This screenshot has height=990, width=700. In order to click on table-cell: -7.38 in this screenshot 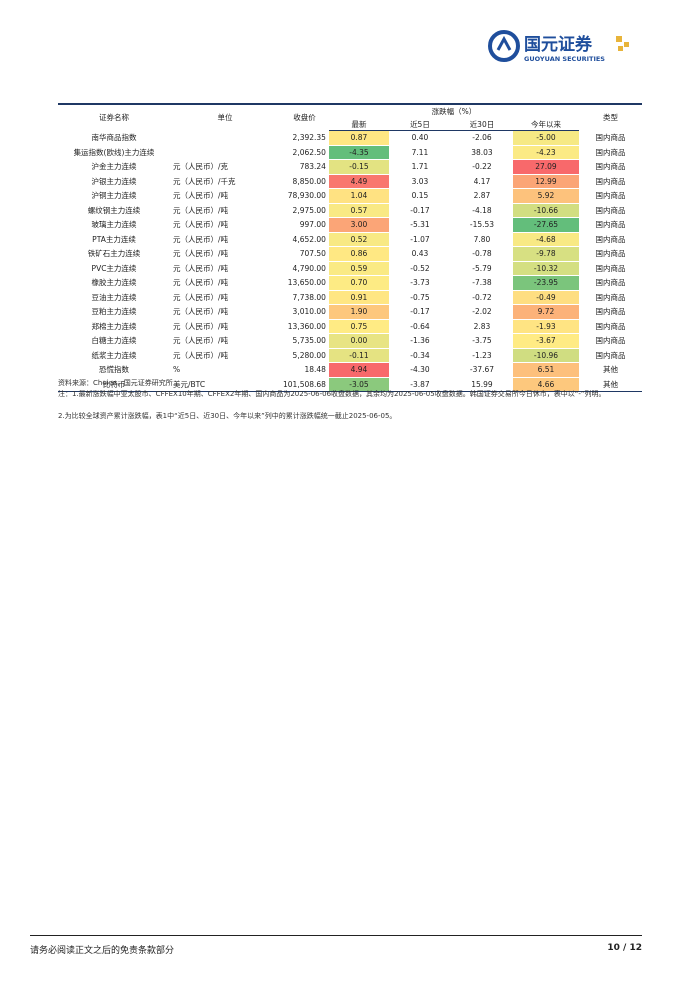, I will do `click(481, 283)`.